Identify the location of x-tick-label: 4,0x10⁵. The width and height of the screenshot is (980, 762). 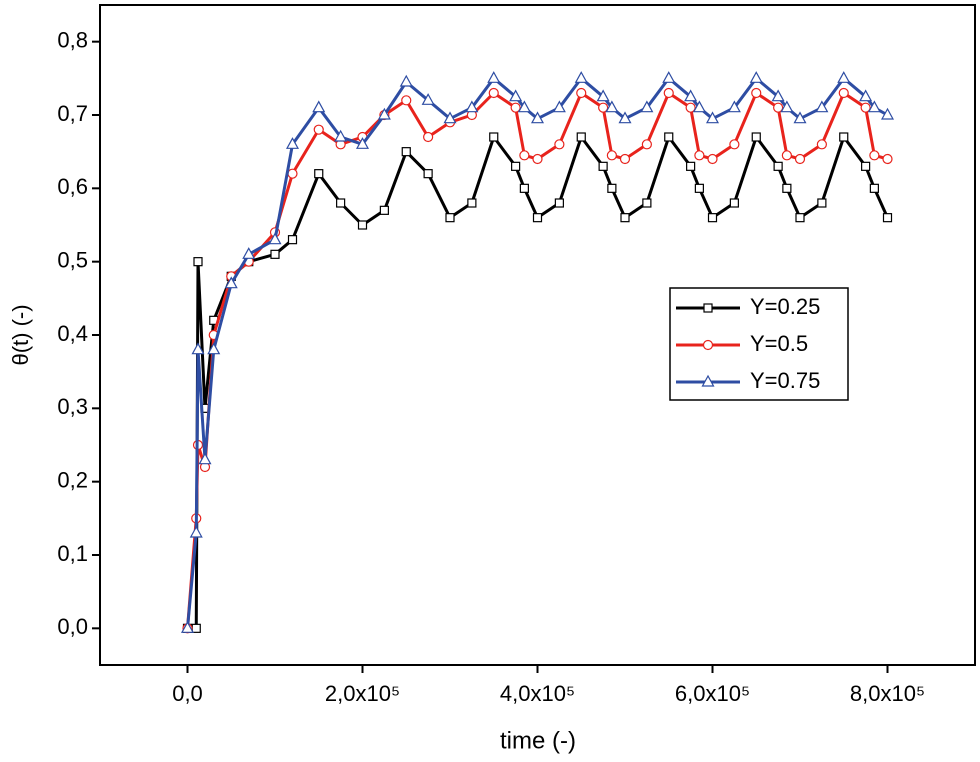
(537, 693).